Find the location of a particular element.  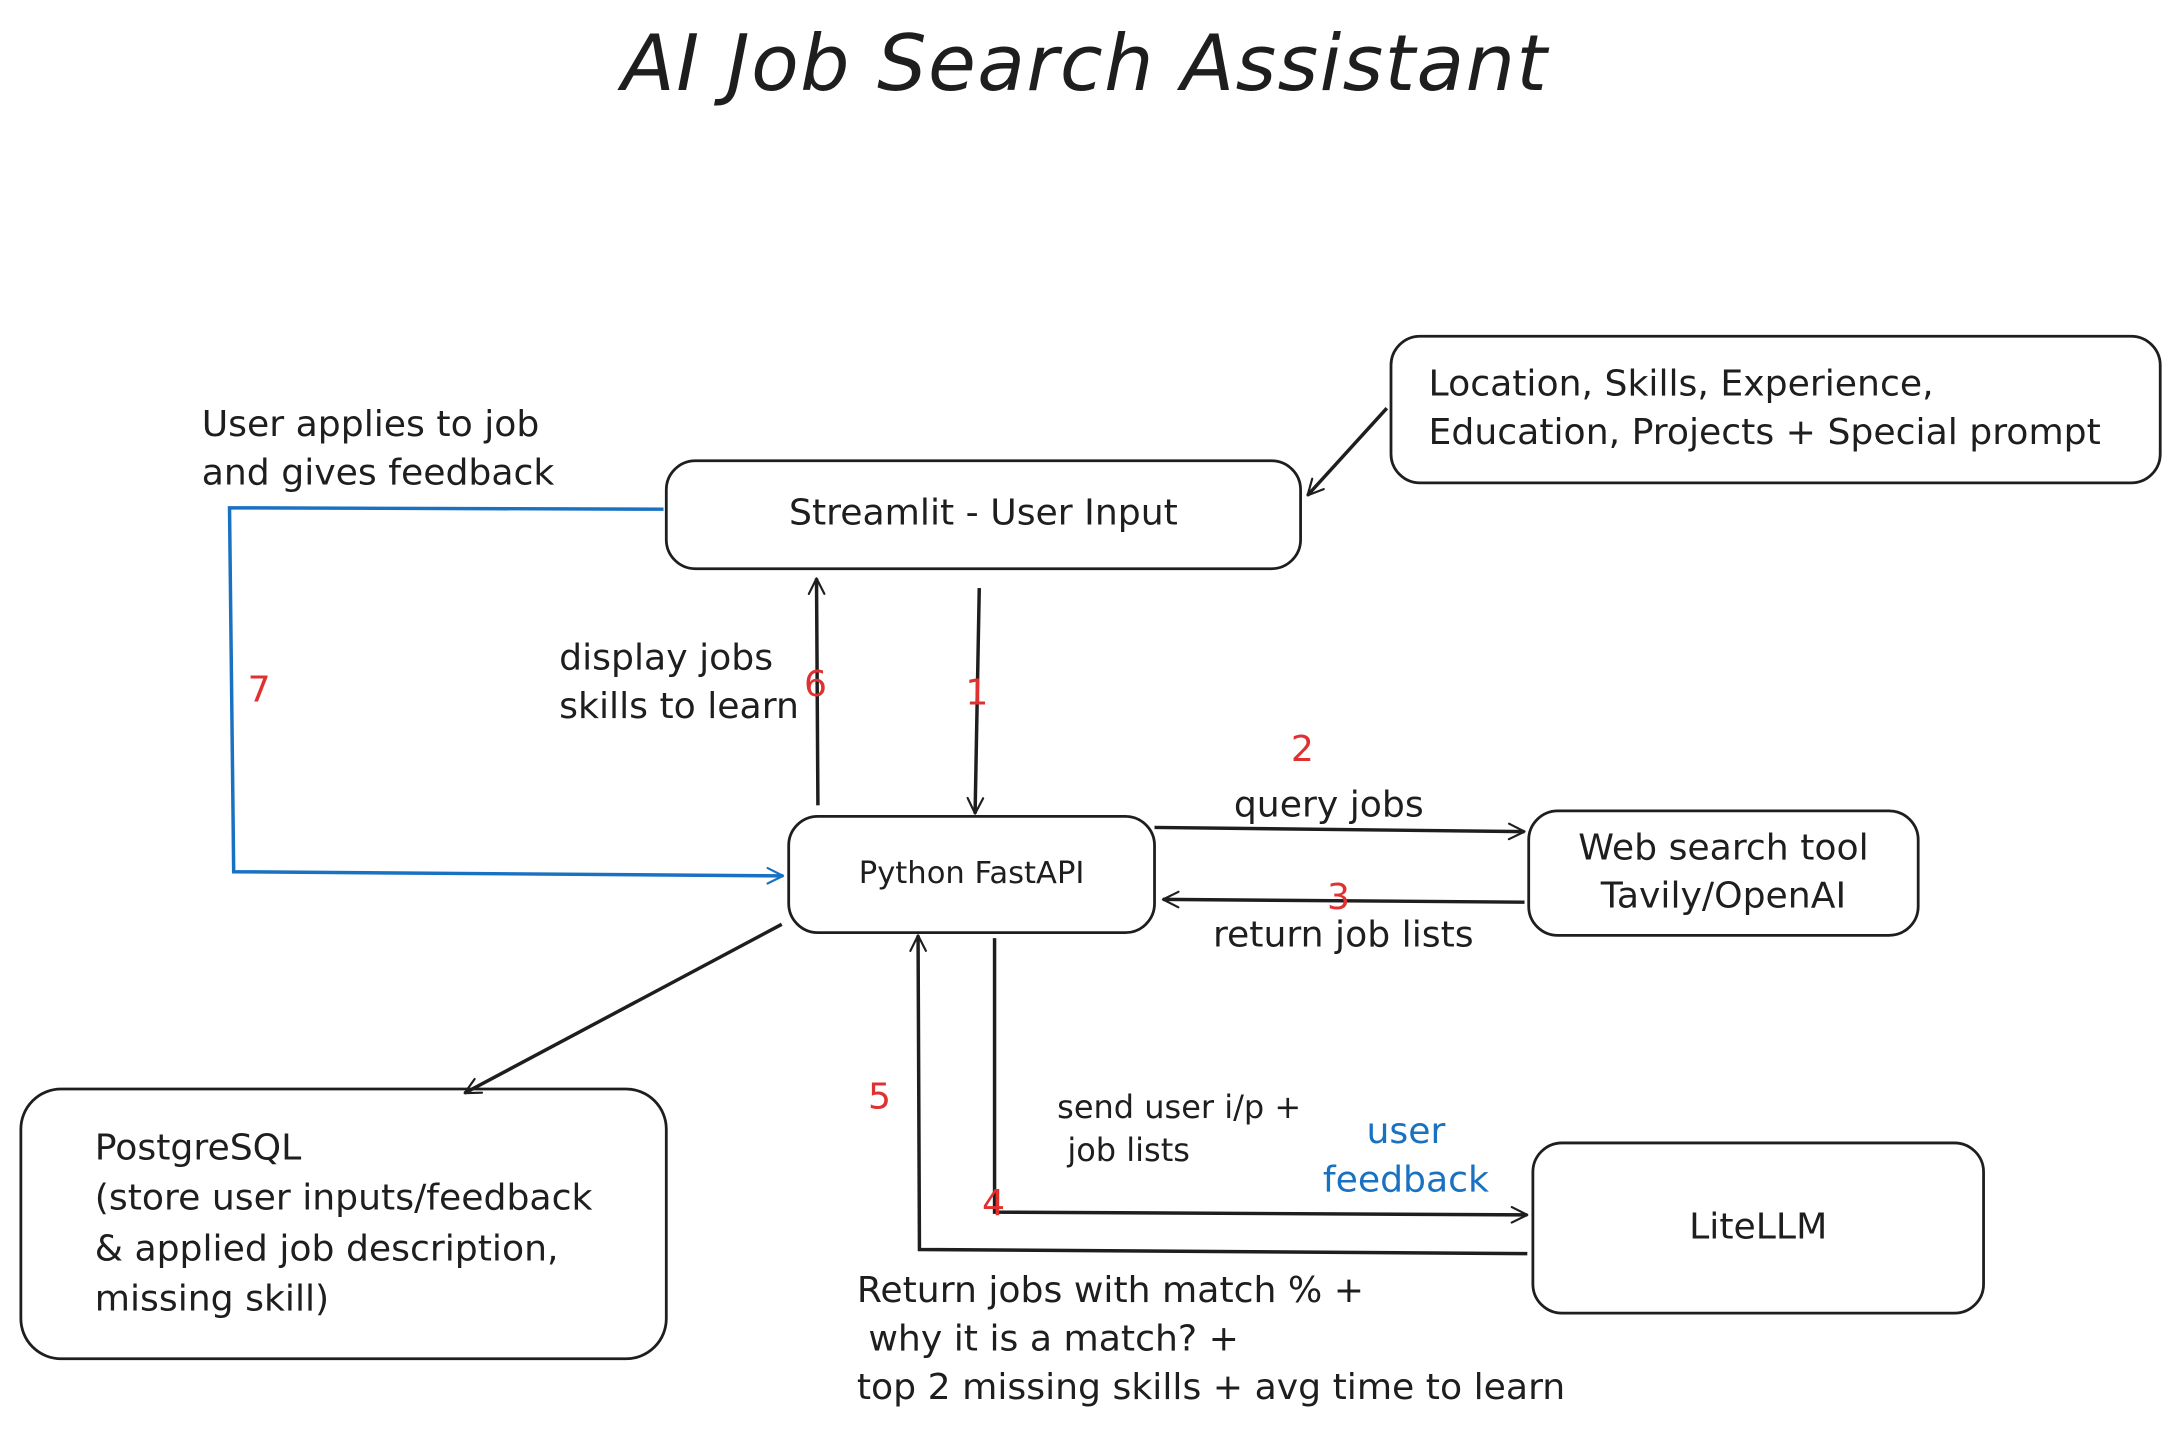

node-litellm: LiteLLM is located at coordinates (1758, 1228).